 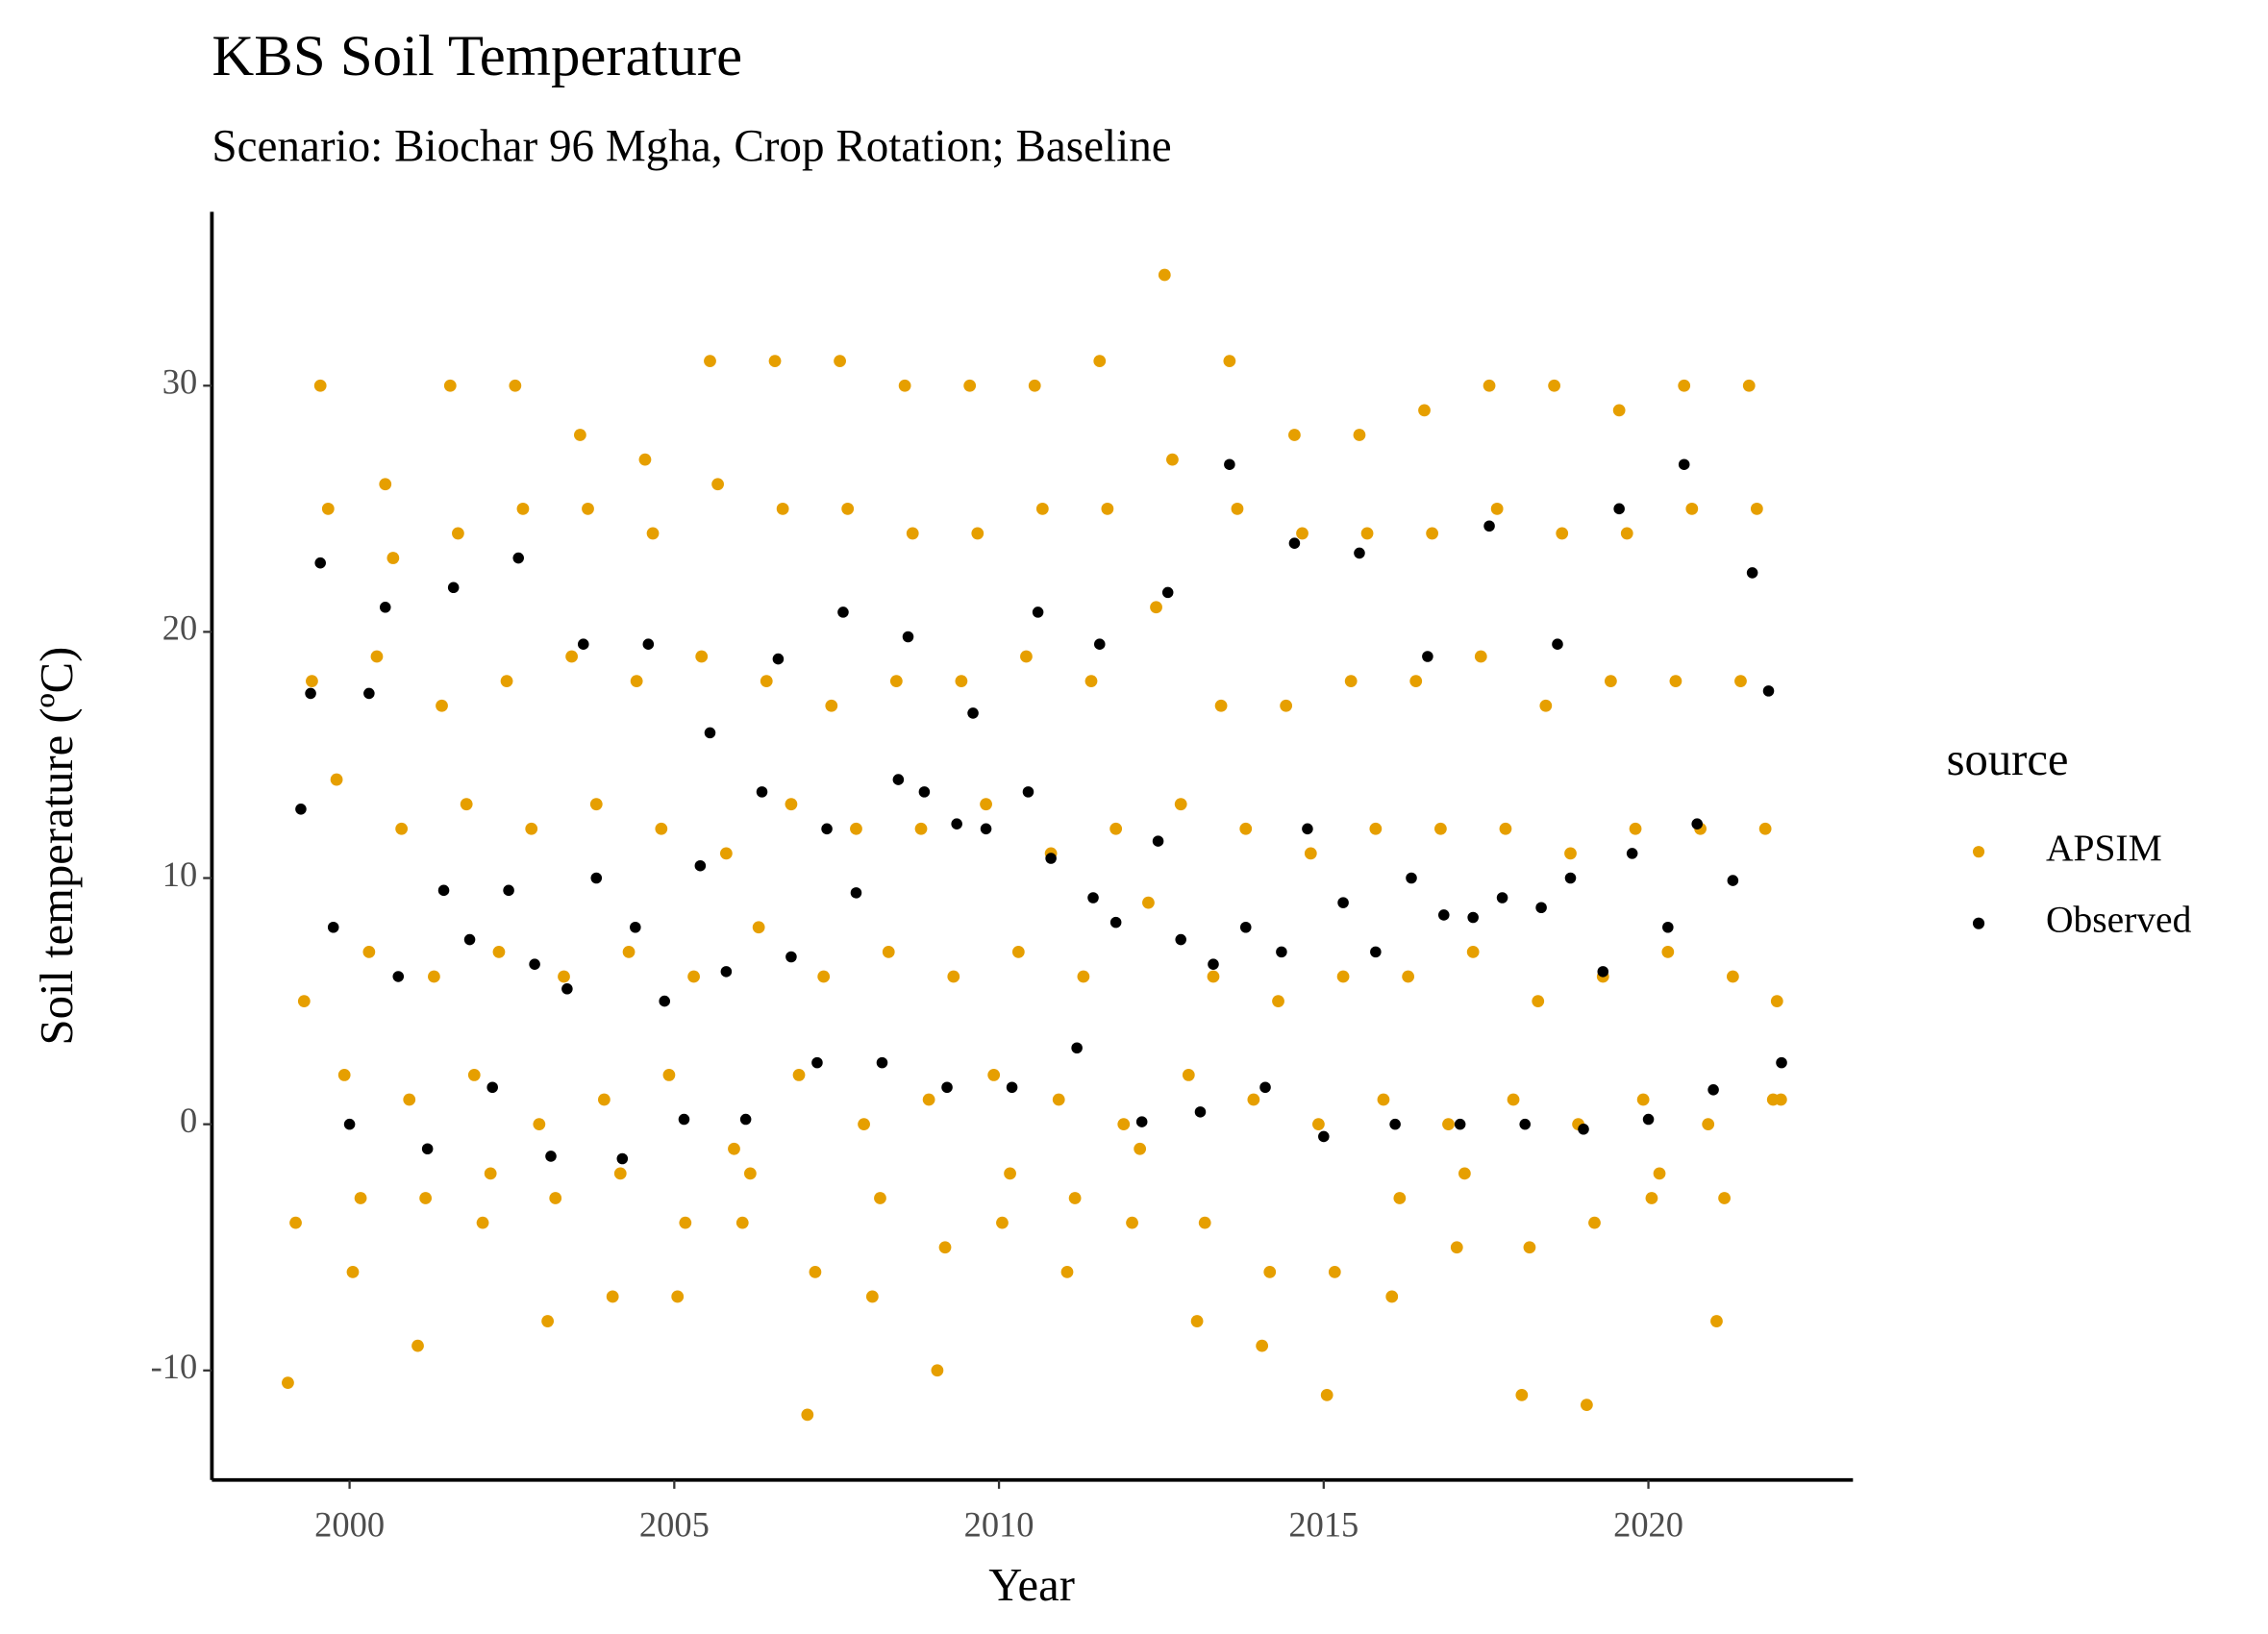 I want to click on legend-label: APSIM, so click(x=2104, y=848).